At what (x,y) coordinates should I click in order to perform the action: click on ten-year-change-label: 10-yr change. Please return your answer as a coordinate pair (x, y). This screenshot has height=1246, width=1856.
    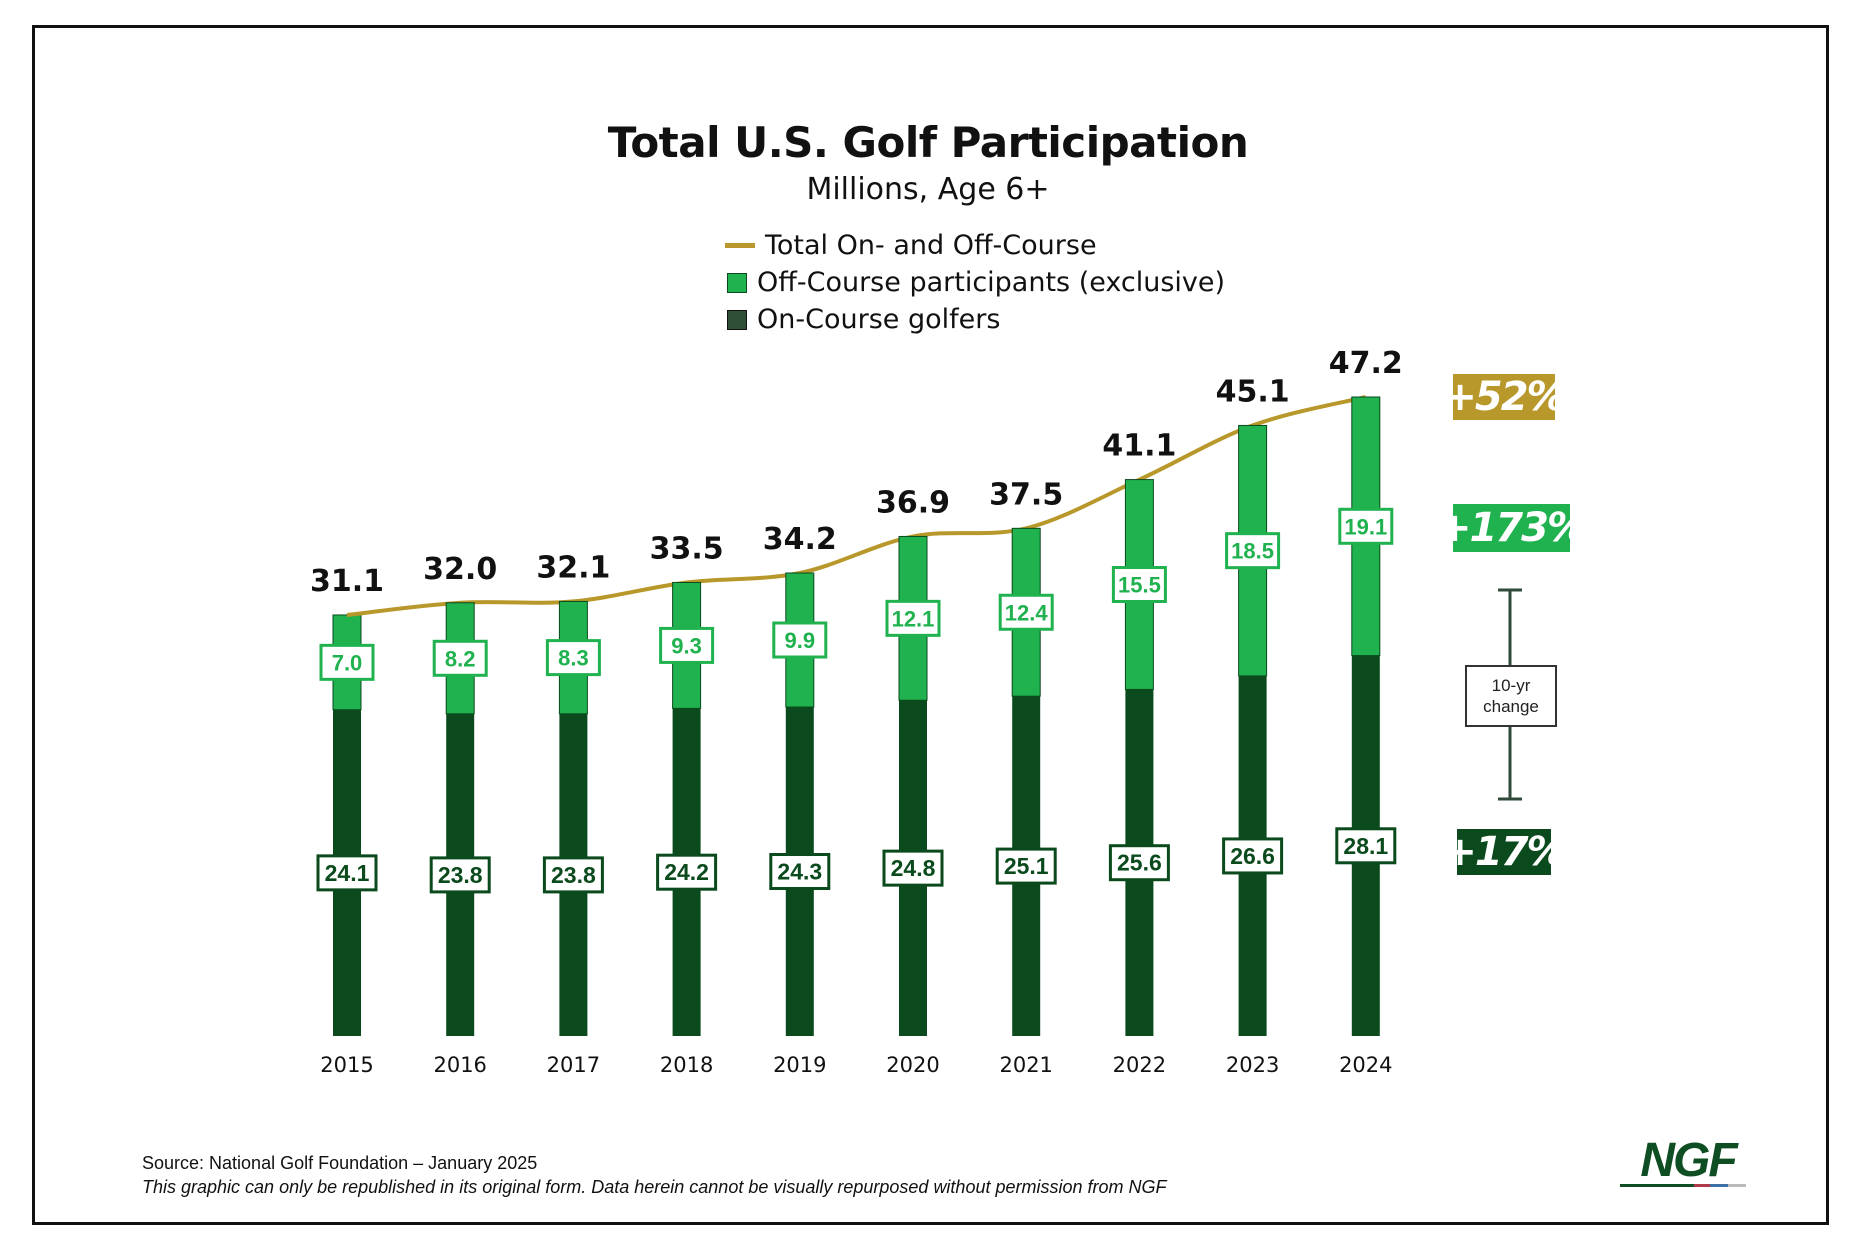
    Looking at the image, I should click on (1511, 696).